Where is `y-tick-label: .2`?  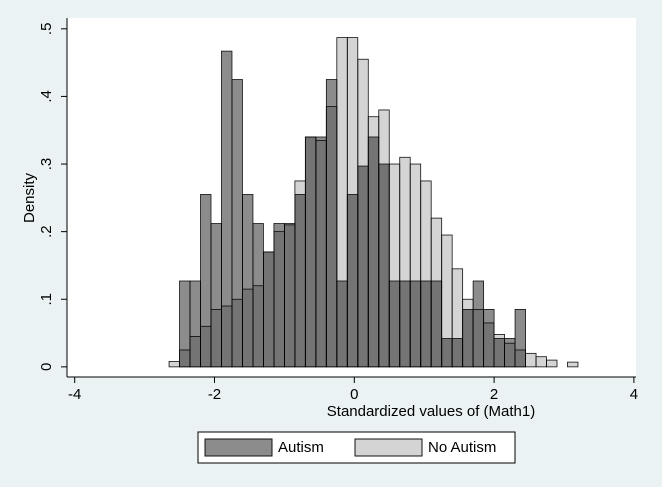 y-tick-label: .2 is located at coordinates (46, 231).